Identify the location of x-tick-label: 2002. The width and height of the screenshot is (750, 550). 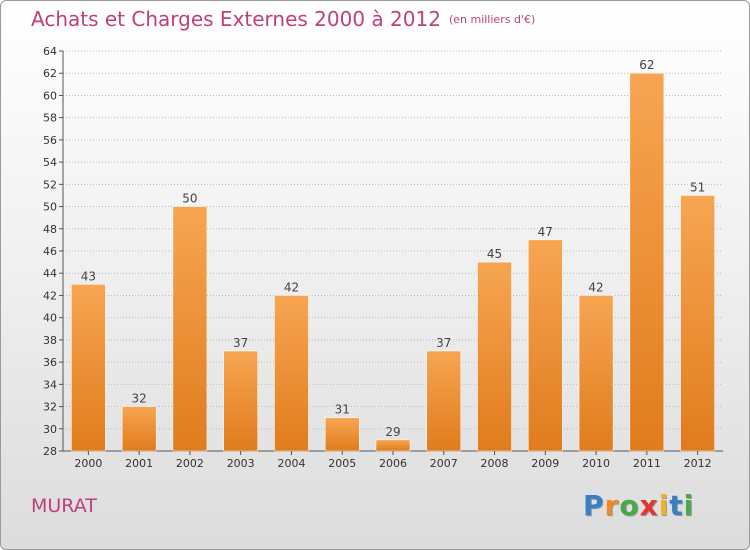
(190, 463).